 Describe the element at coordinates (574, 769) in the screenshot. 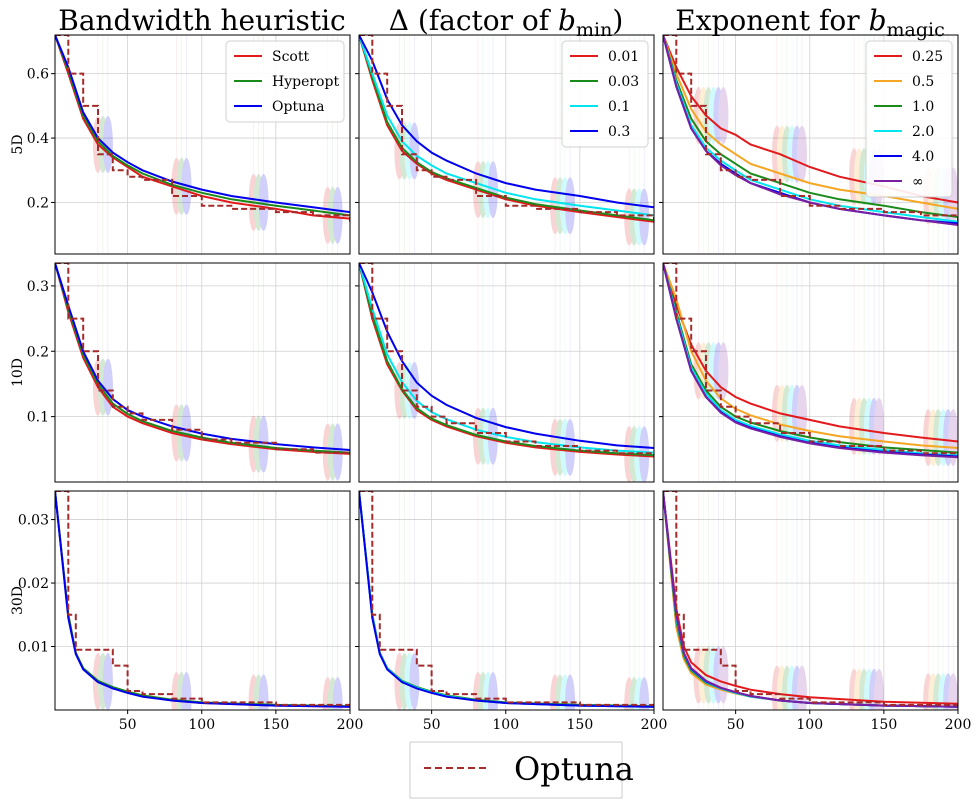

I see `bottom-legend-label: Optuna` at that location.